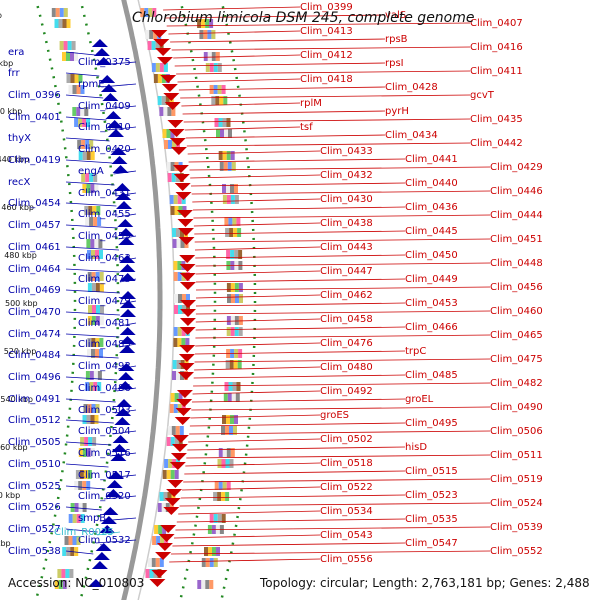 The width and height of the screenshot is (600, 600). I want to click on reverse-gene-label: rpmE, so click(91, 84).